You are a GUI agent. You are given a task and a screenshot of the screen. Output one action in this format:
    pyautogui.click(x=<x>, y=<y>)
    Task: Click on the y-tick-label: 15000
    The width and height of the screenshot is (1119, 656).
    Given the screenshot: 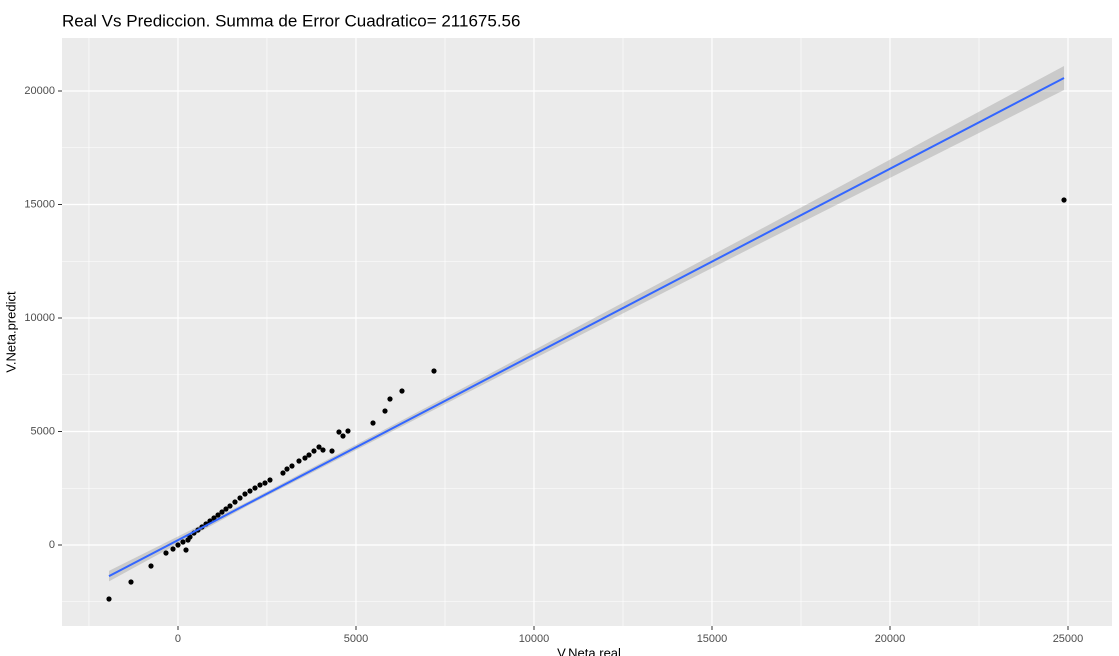 What is the action you would take?
    pyautogui.click(x=39, y=204)
    